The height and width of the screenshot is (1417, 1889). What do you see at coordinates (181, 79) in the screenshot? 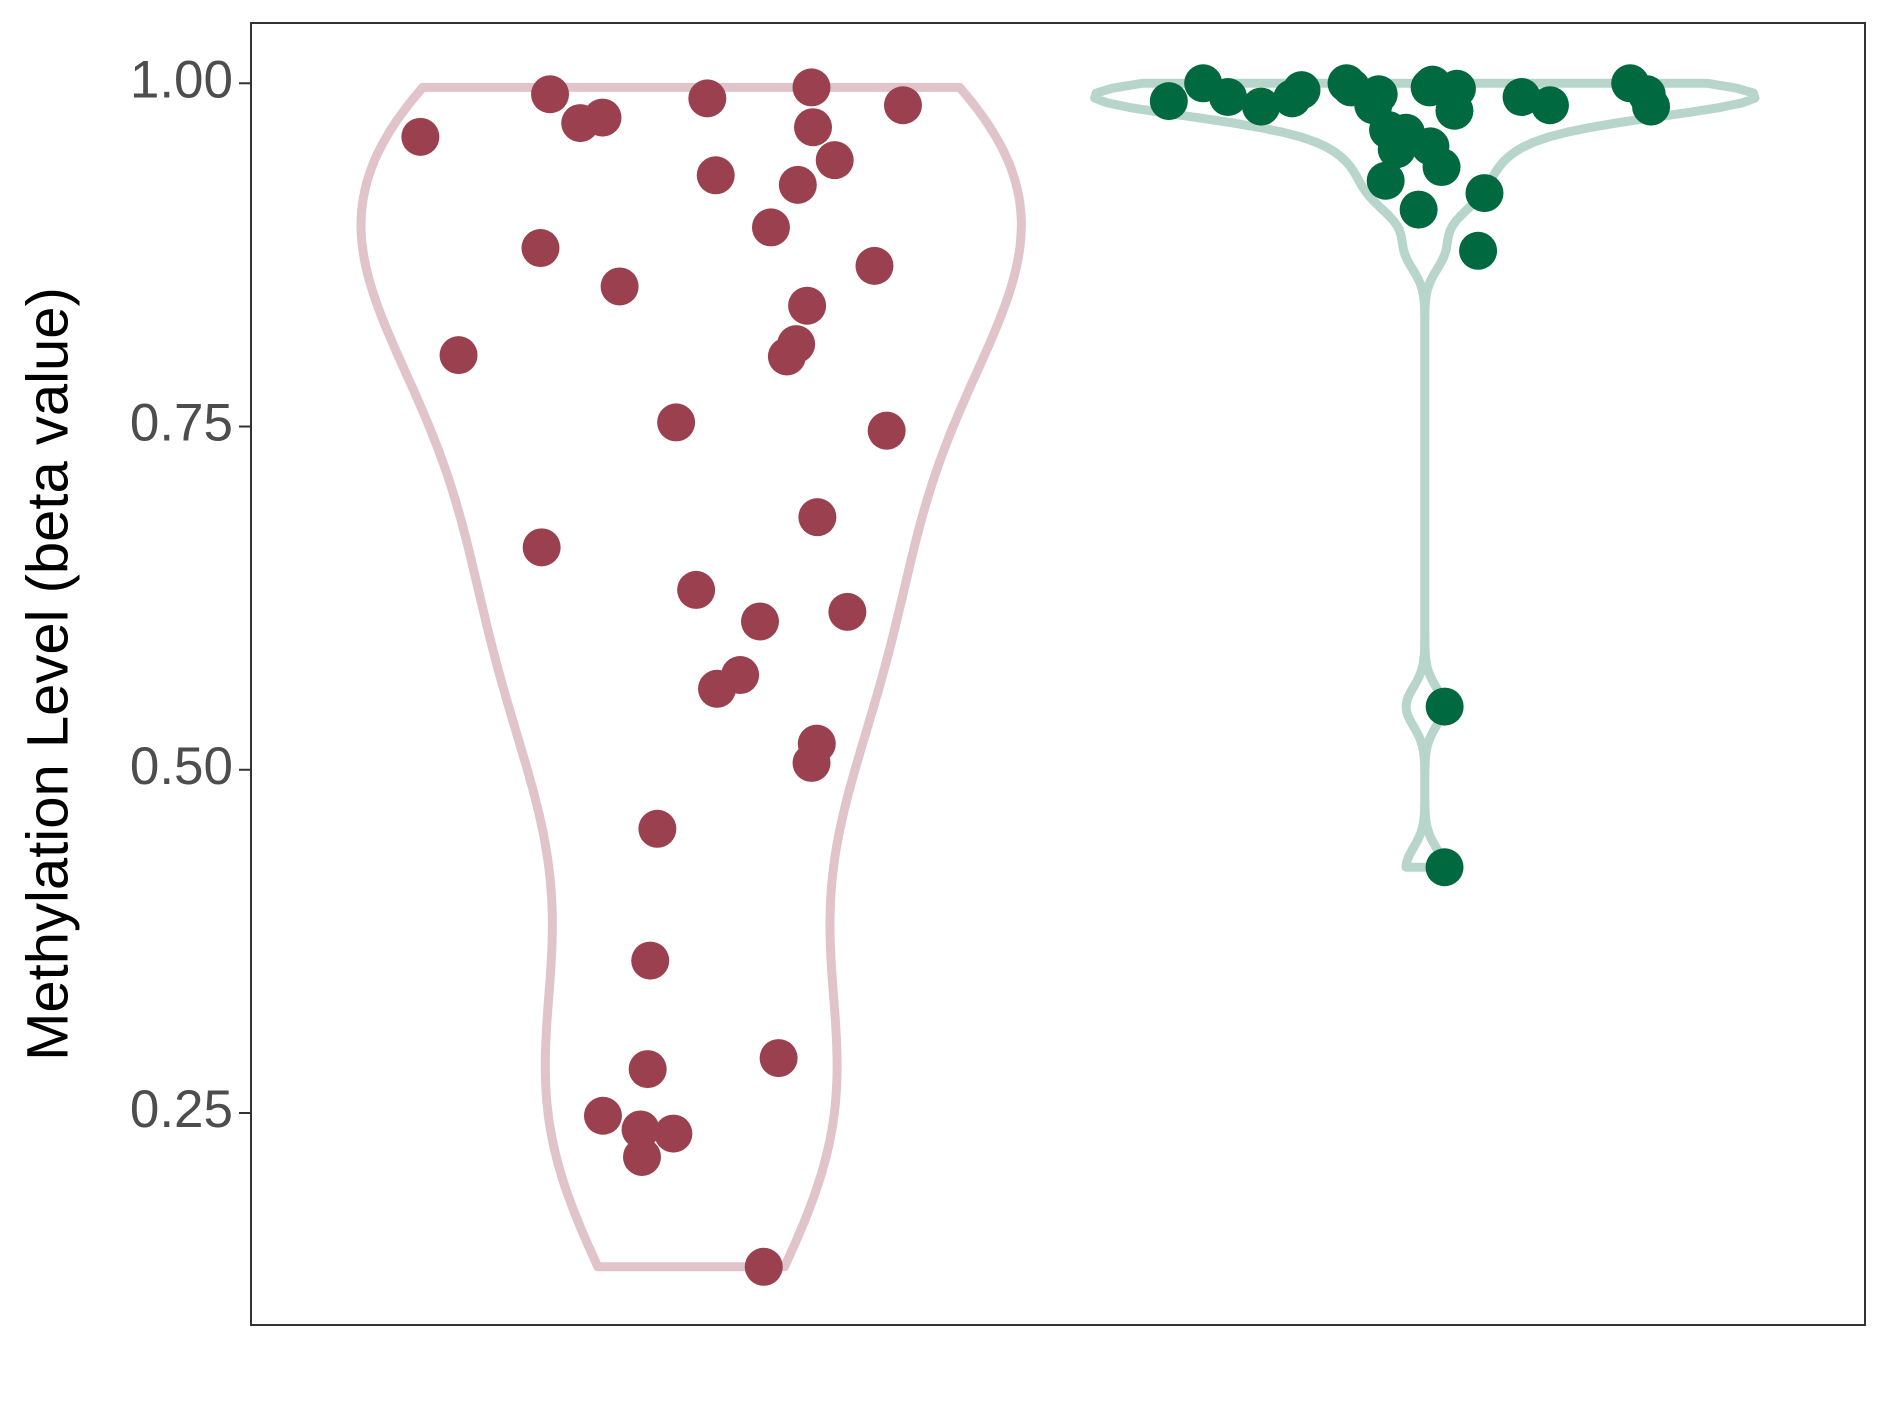
I see `y-tick-label: 1.00` at bounding box center [181, 79].